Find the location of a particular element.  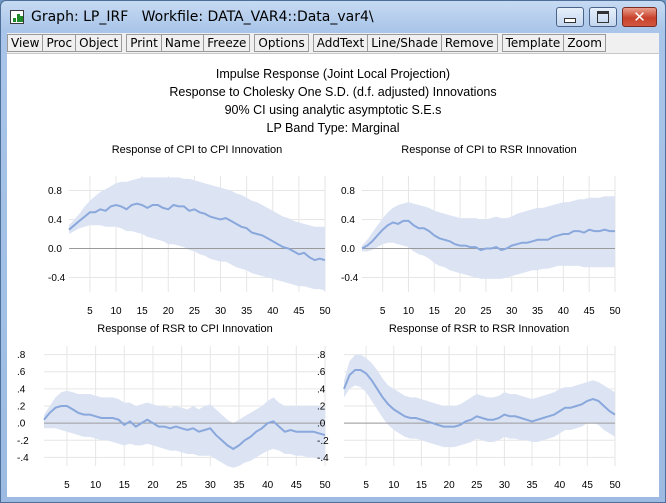

name-button: Name is located at coordinates (182, 43).